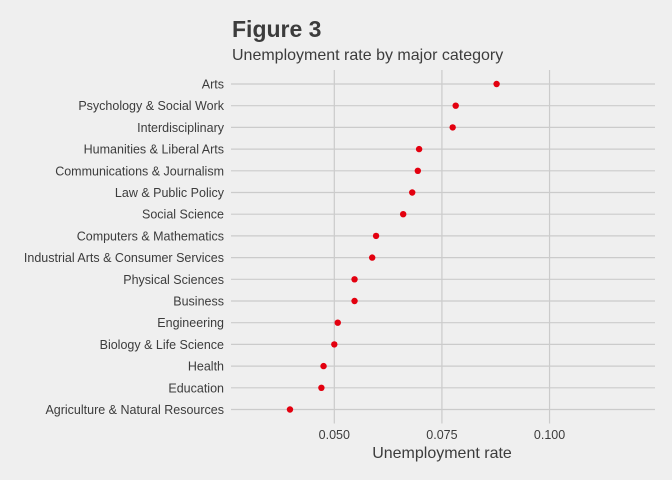 Image resolution: width=672 pixels, height=480 pixels. I want to click on category-label: Education, so click(196, 388).